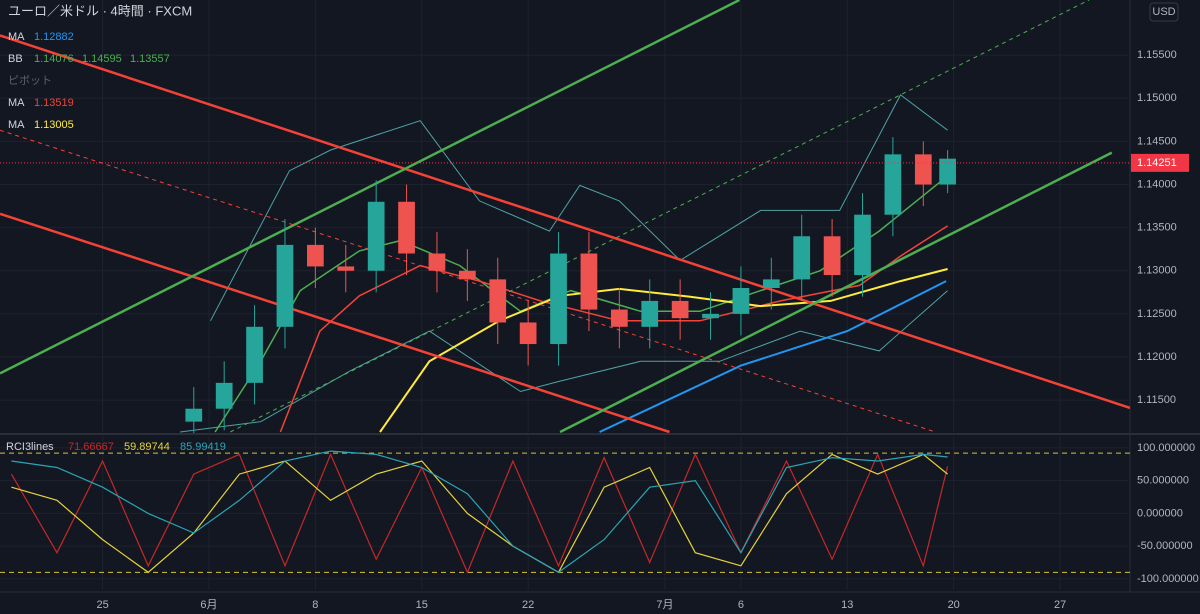  Describe the element at coordinates (1157, 271) in the screenshot. I see `y-tick-label: 1.13000` at that location.